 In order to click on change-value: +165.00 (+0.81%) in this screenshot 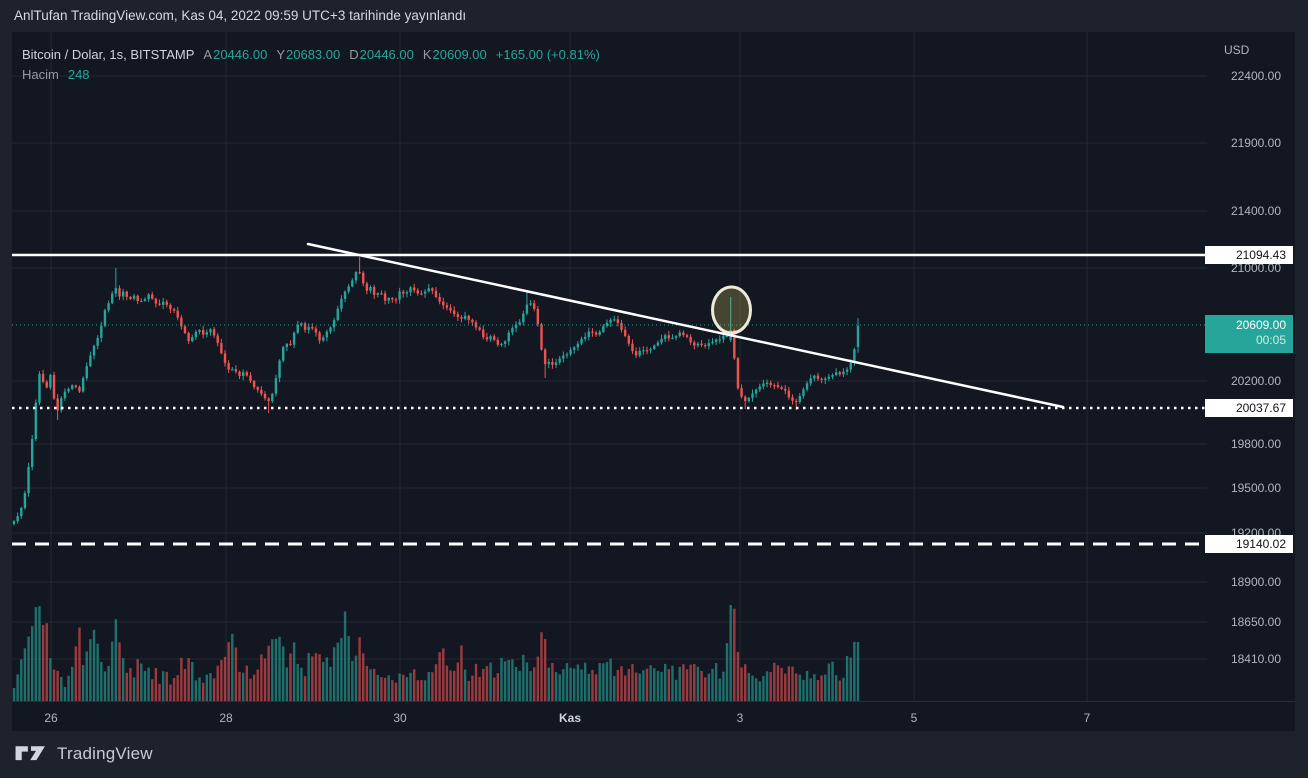, I will do `click(547, 54)`.